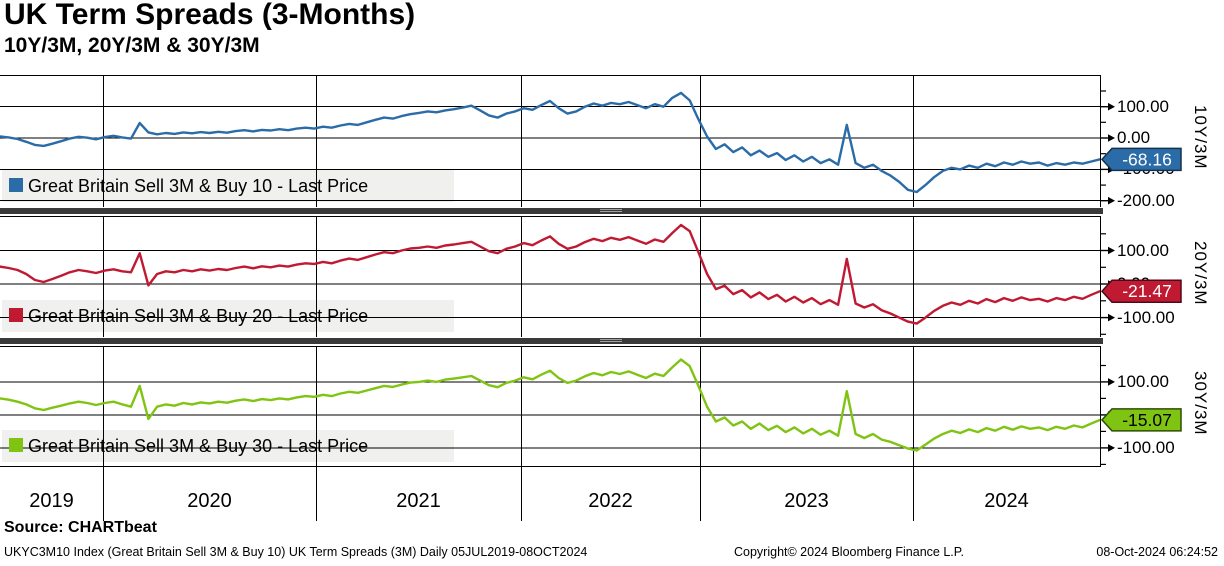 Image resolution: width=1224 pixels, height=566 pixels. I want to click on x-tick-label: 2023, so click(806, 501).